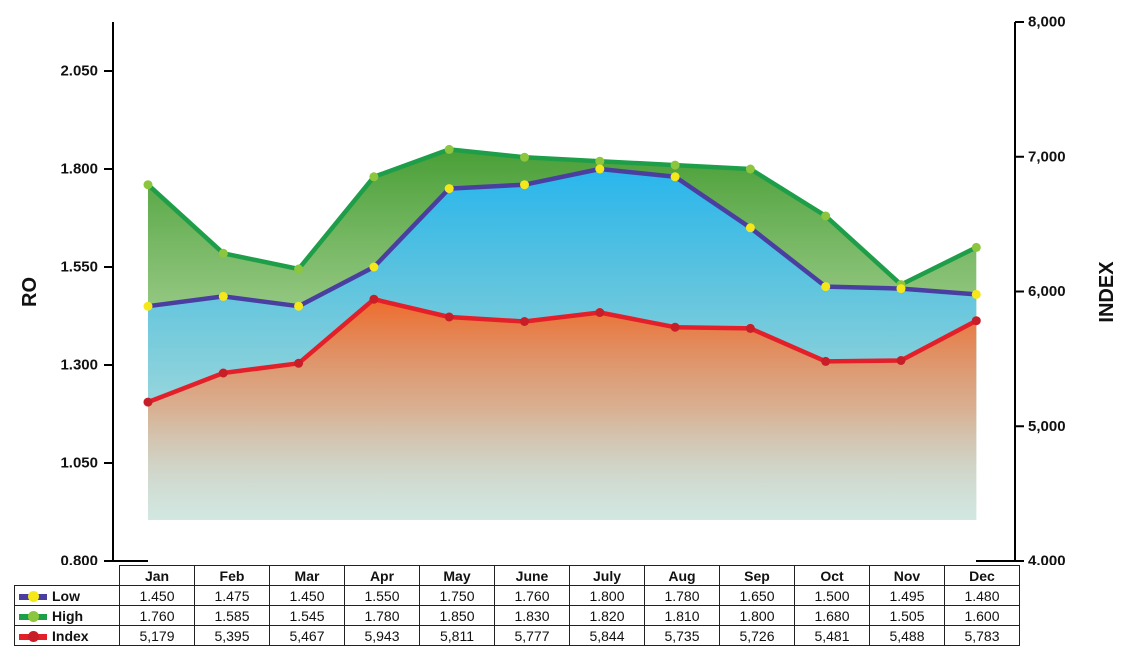  I want to click on table-cell: 5,811, so click(457, 635).